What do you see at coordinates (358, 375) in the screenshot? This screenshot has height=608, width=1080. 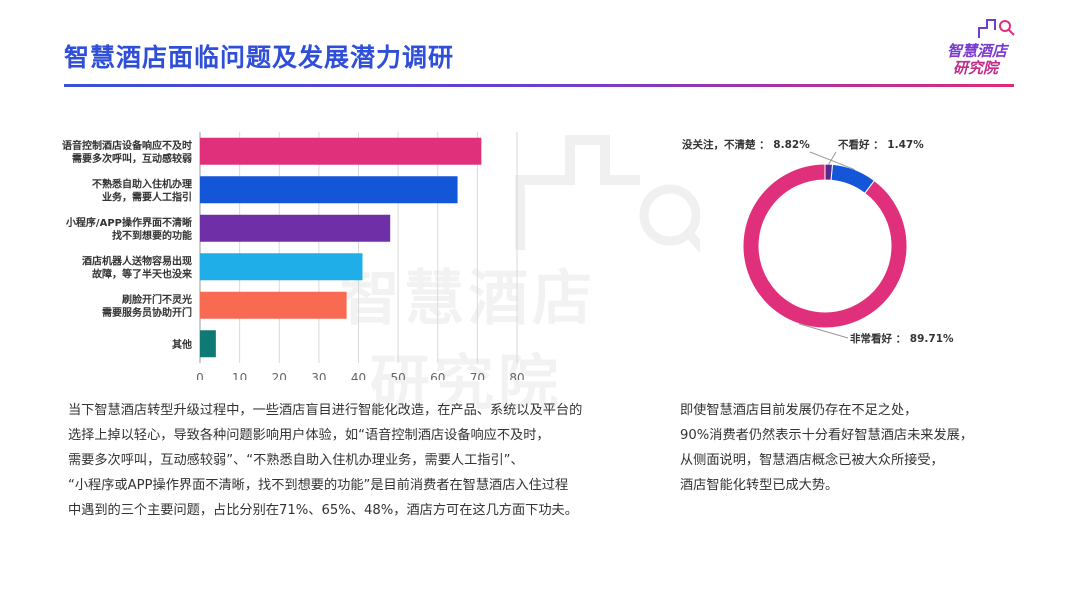 I see `x-tick-label: 40` at bounding box center [358, 375].